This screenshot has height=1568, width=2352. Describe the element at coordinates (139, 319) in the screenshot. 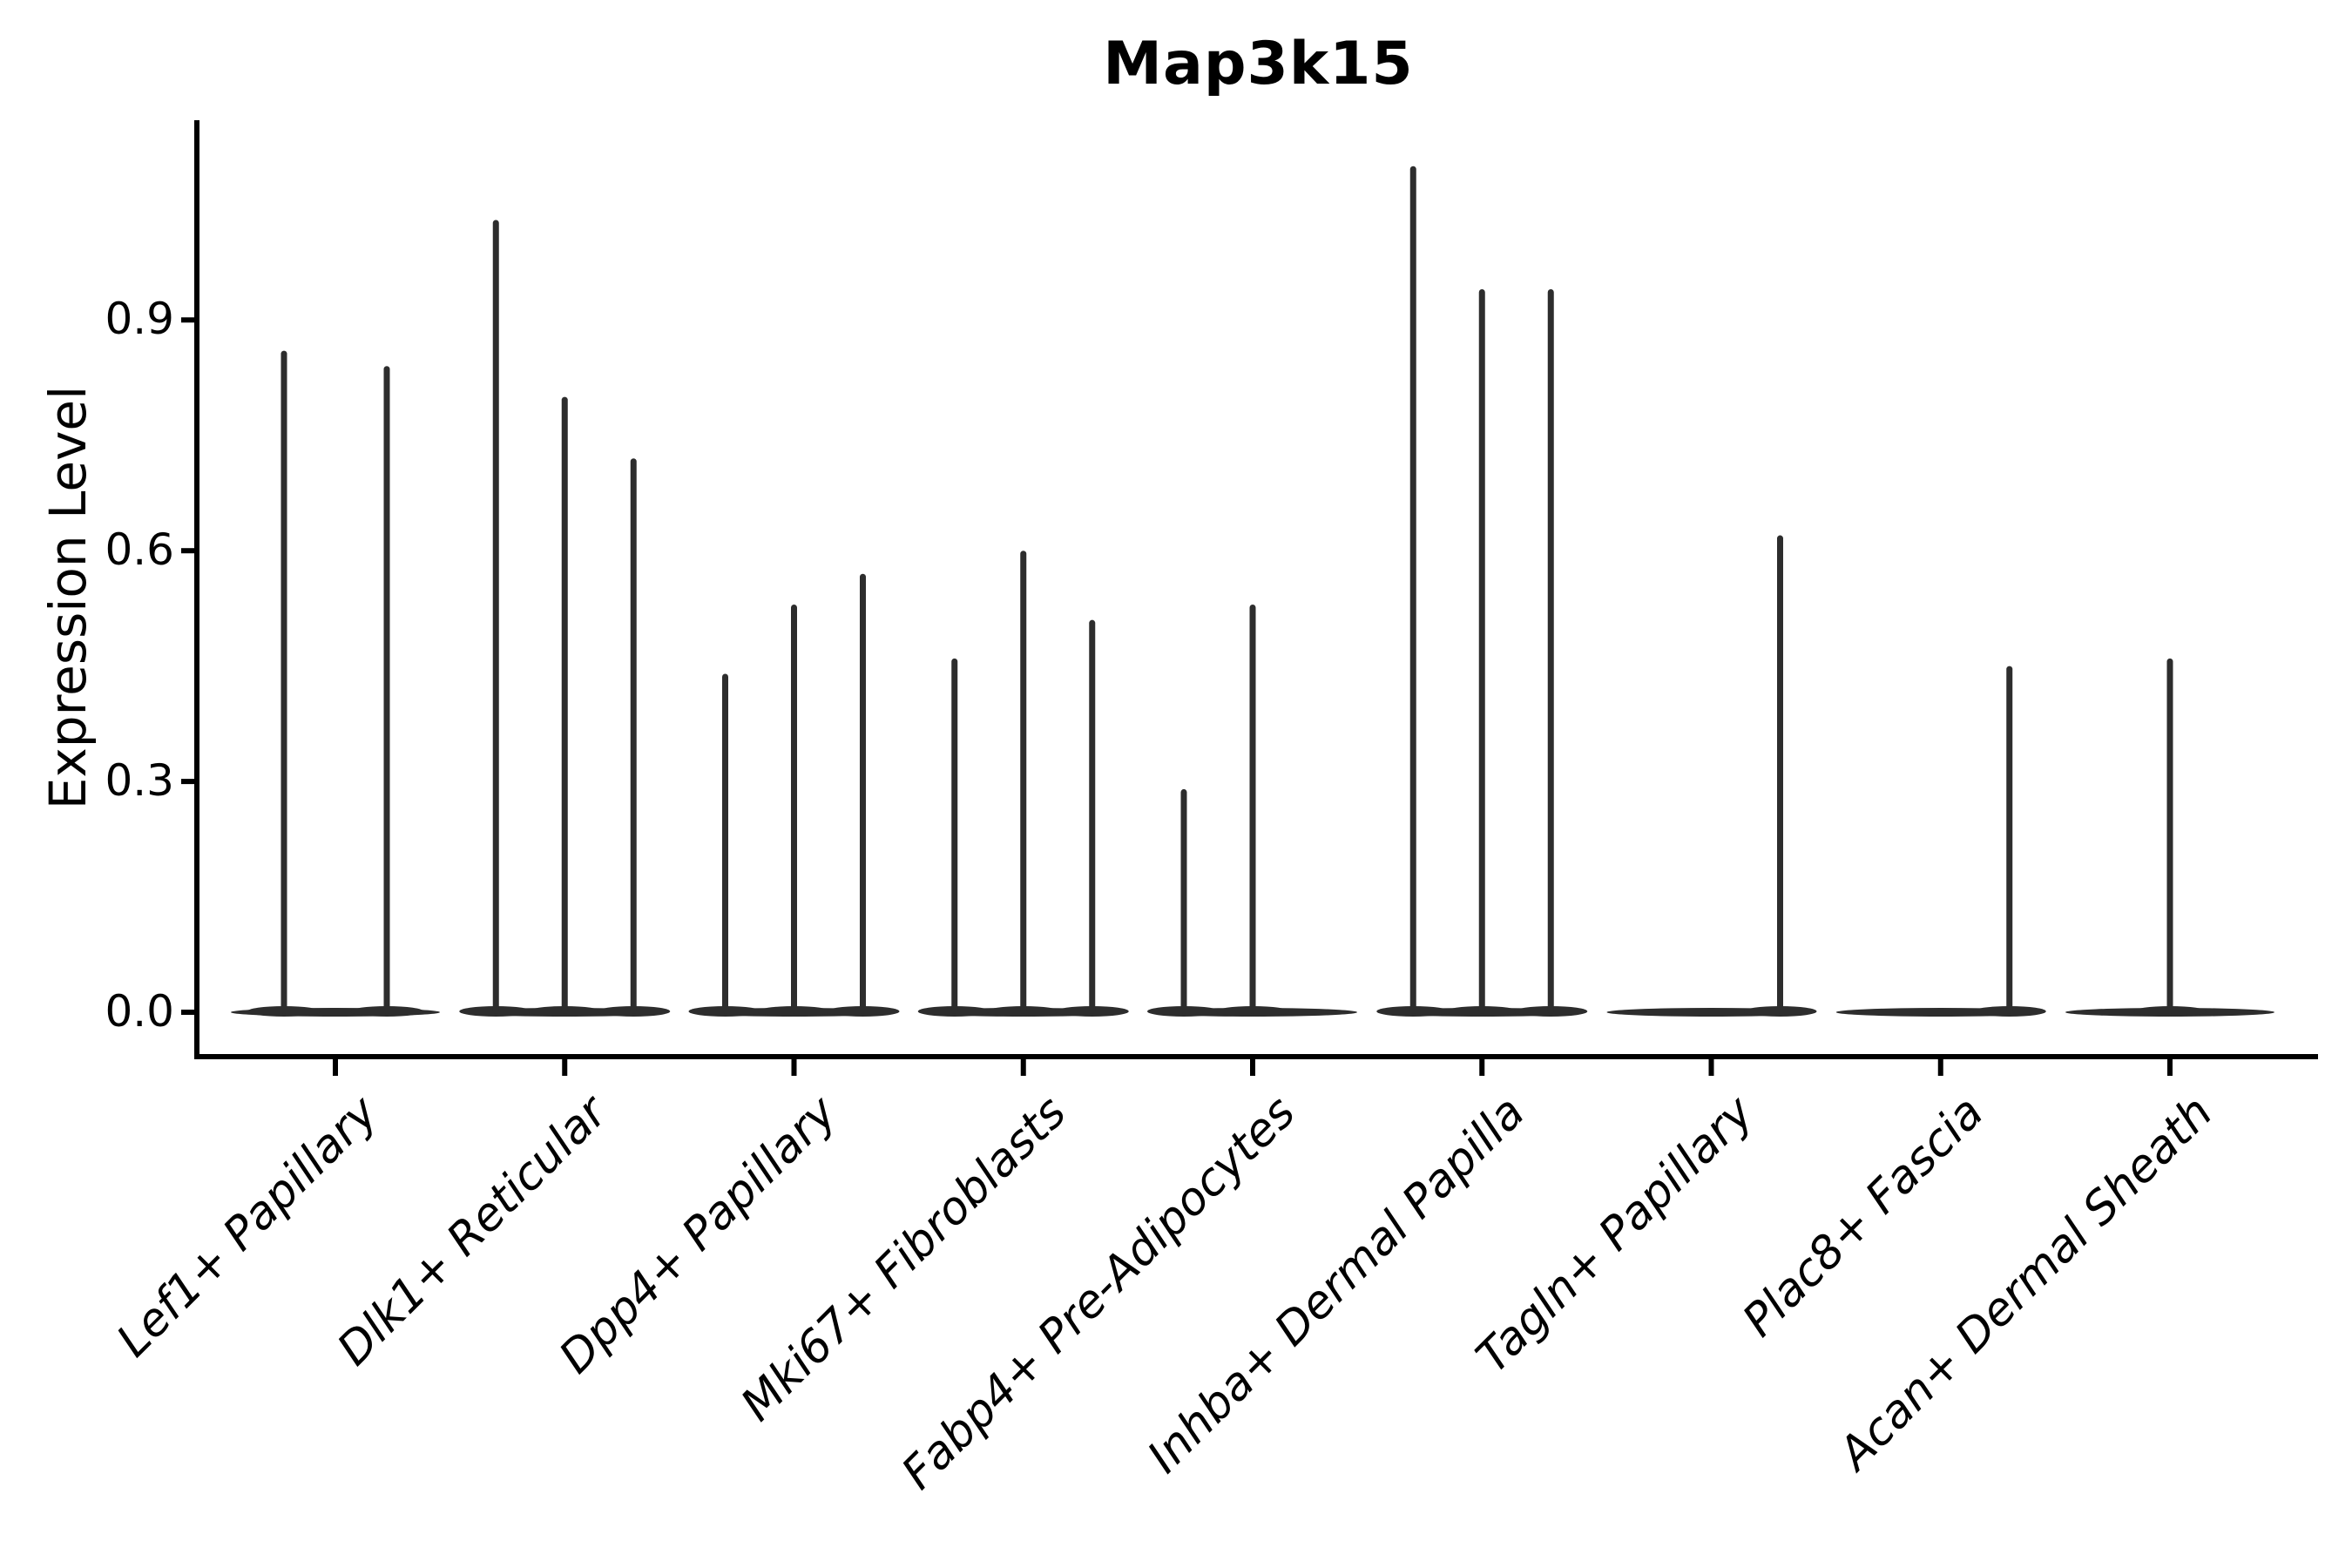

I see `y-tick-label: 0.9` at that location.